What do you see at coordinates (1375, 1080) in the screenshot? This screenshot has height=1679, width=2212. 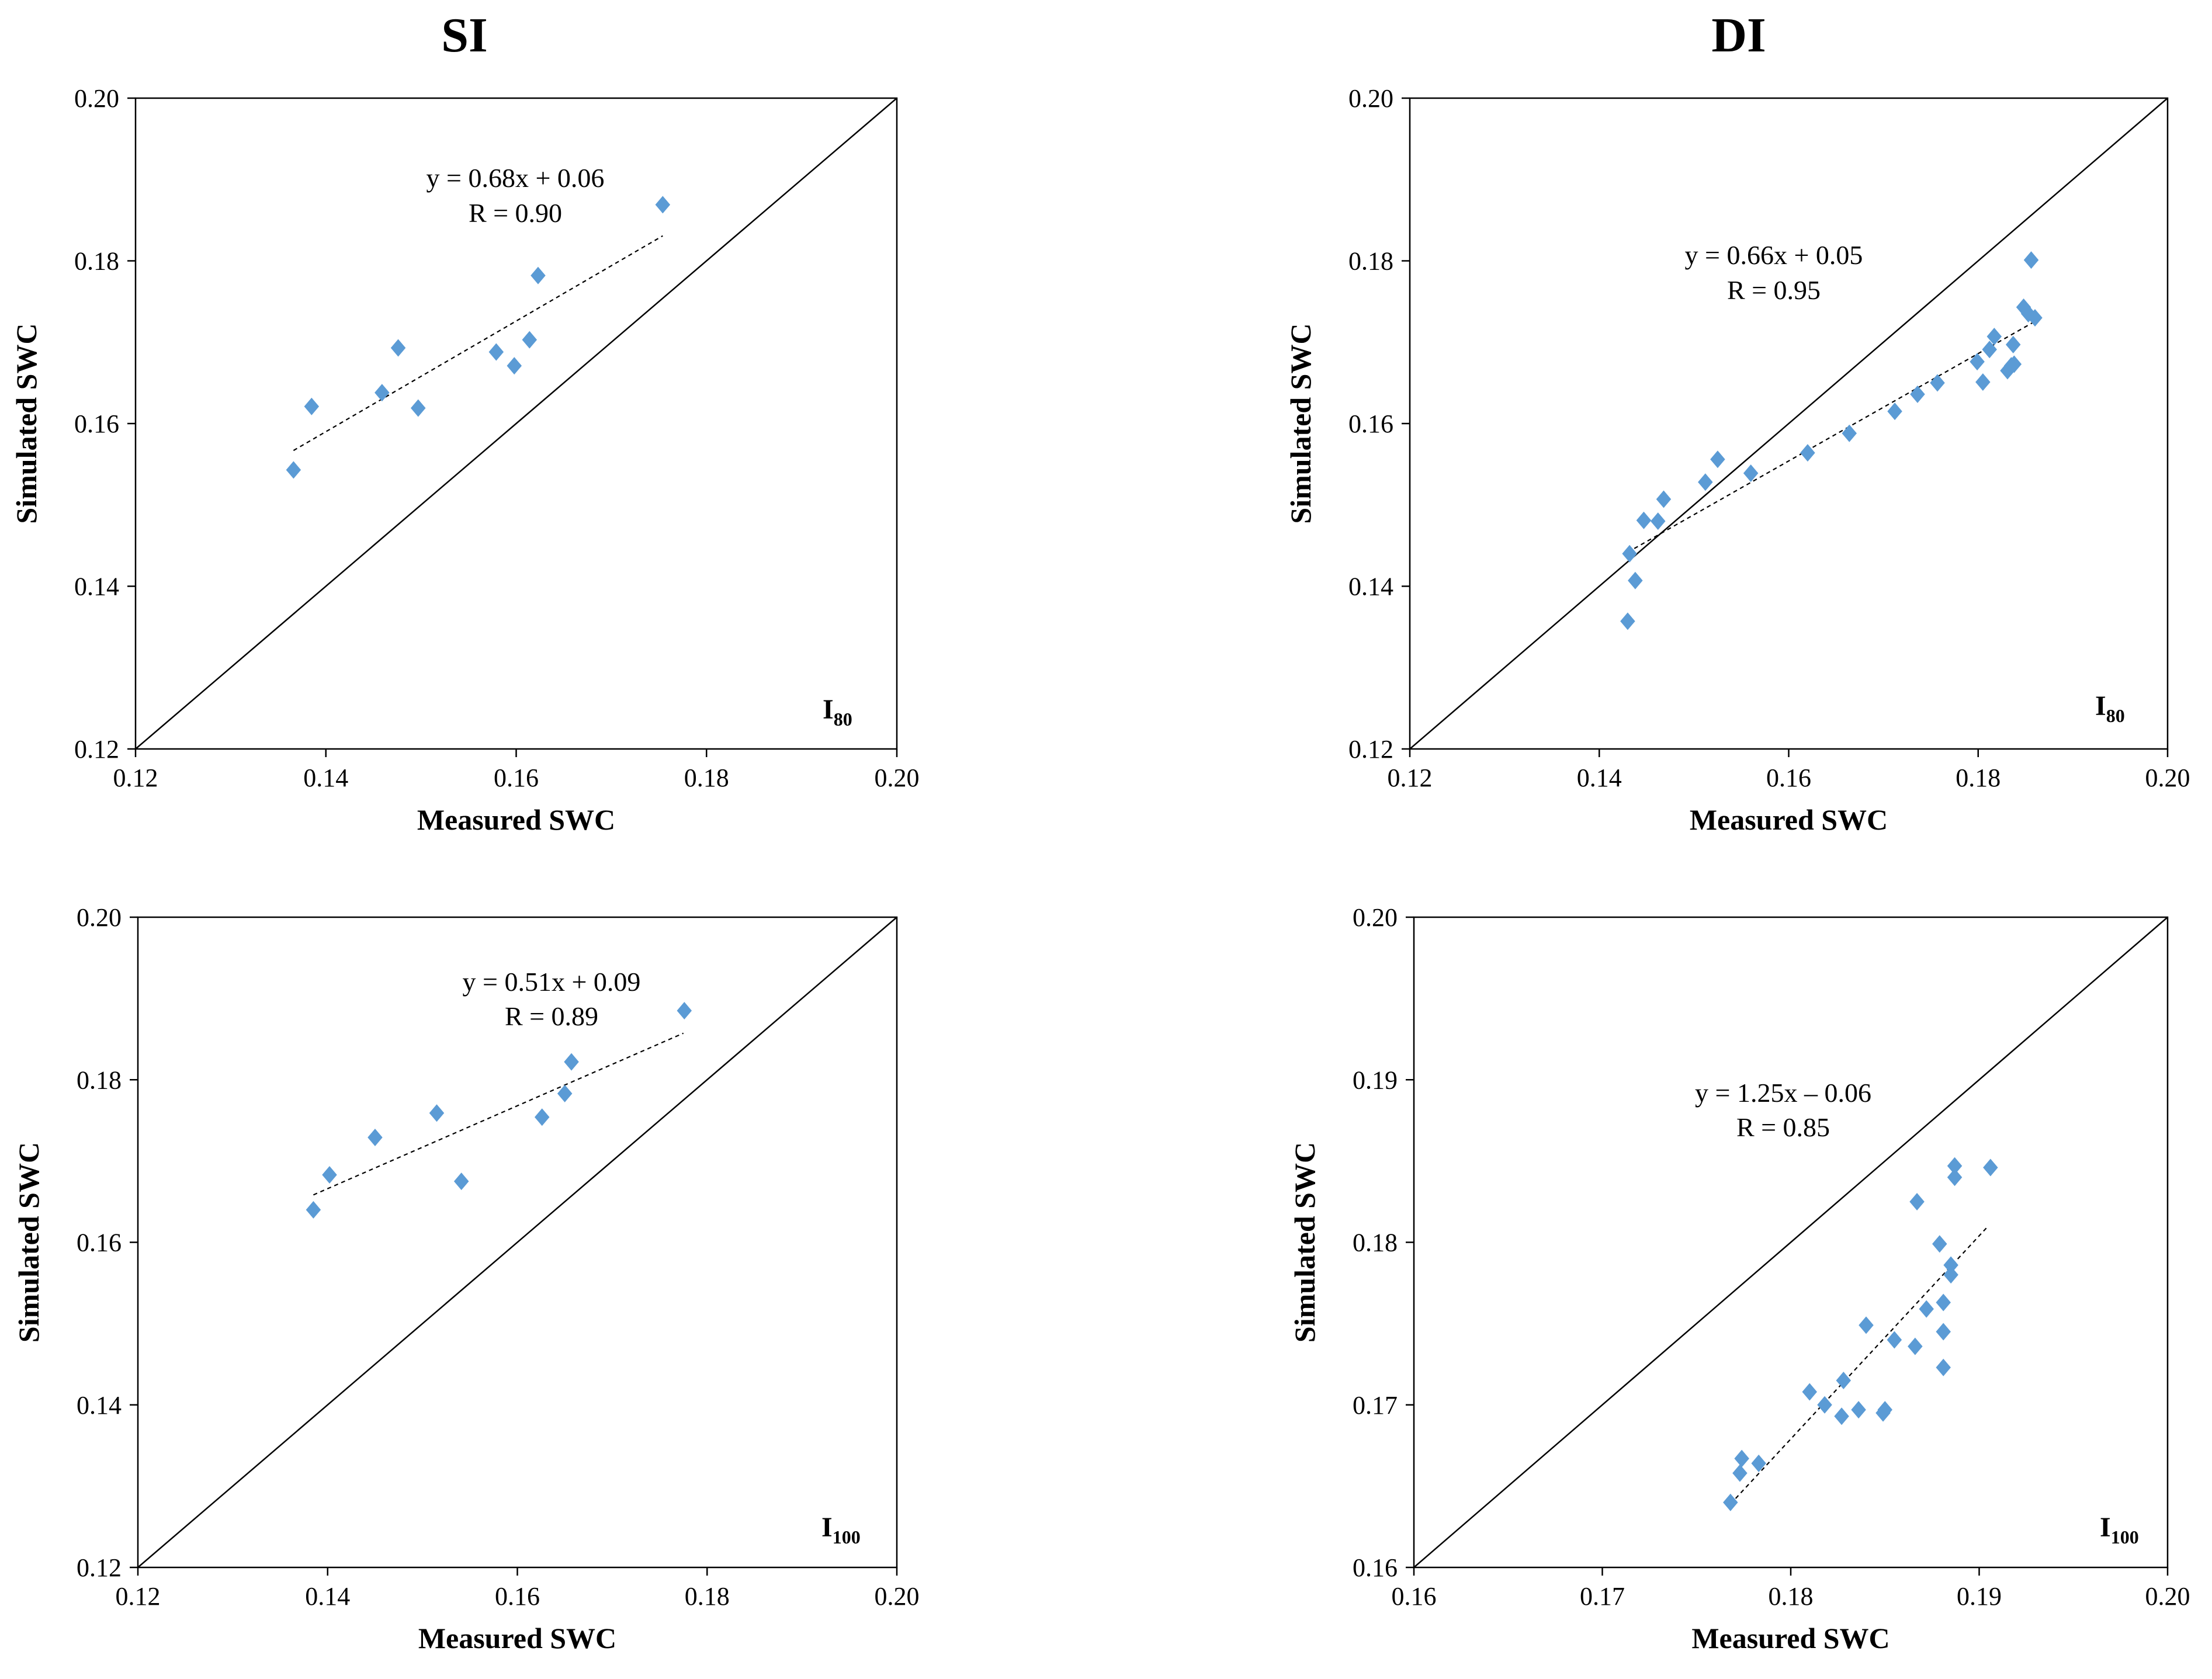 I see `y-tick-label: 0.19` at bounding box center [1375, 1080].